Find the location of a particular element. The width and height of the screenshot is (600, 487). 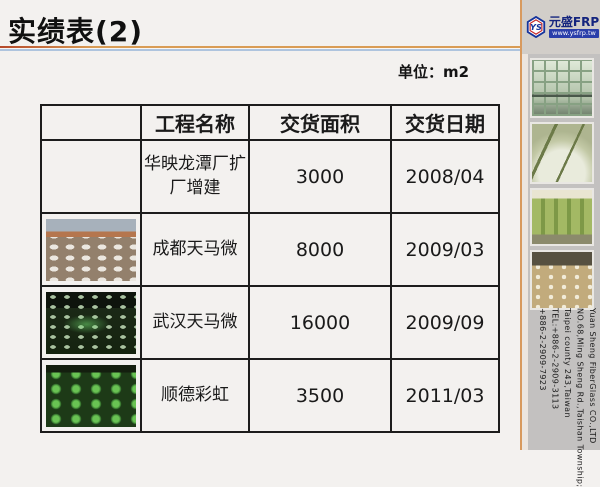

project-photo-green-domes is located at coordinates (91, 395).